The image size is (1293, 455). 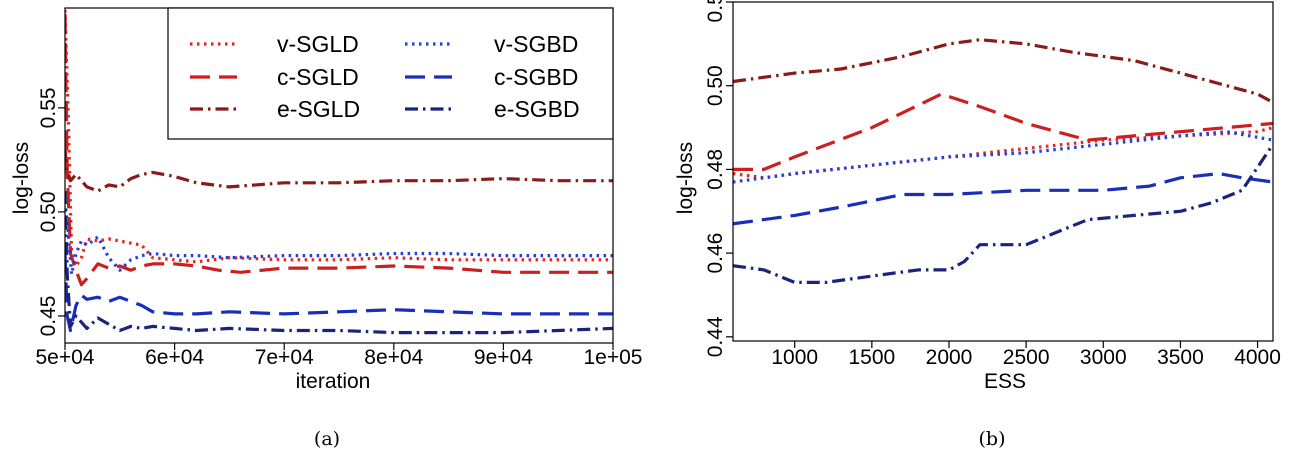 What do you see at coordinates (715, 336) in the screenshot?
I see `y-tick-label: 0.44` at bounding box center [715, 336].